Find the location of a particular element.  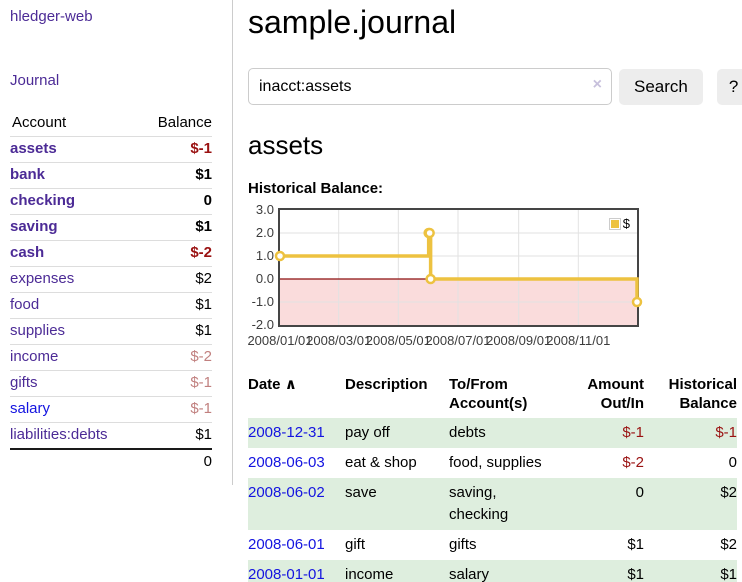

chart-canvas is located at coordinates (458, 267).